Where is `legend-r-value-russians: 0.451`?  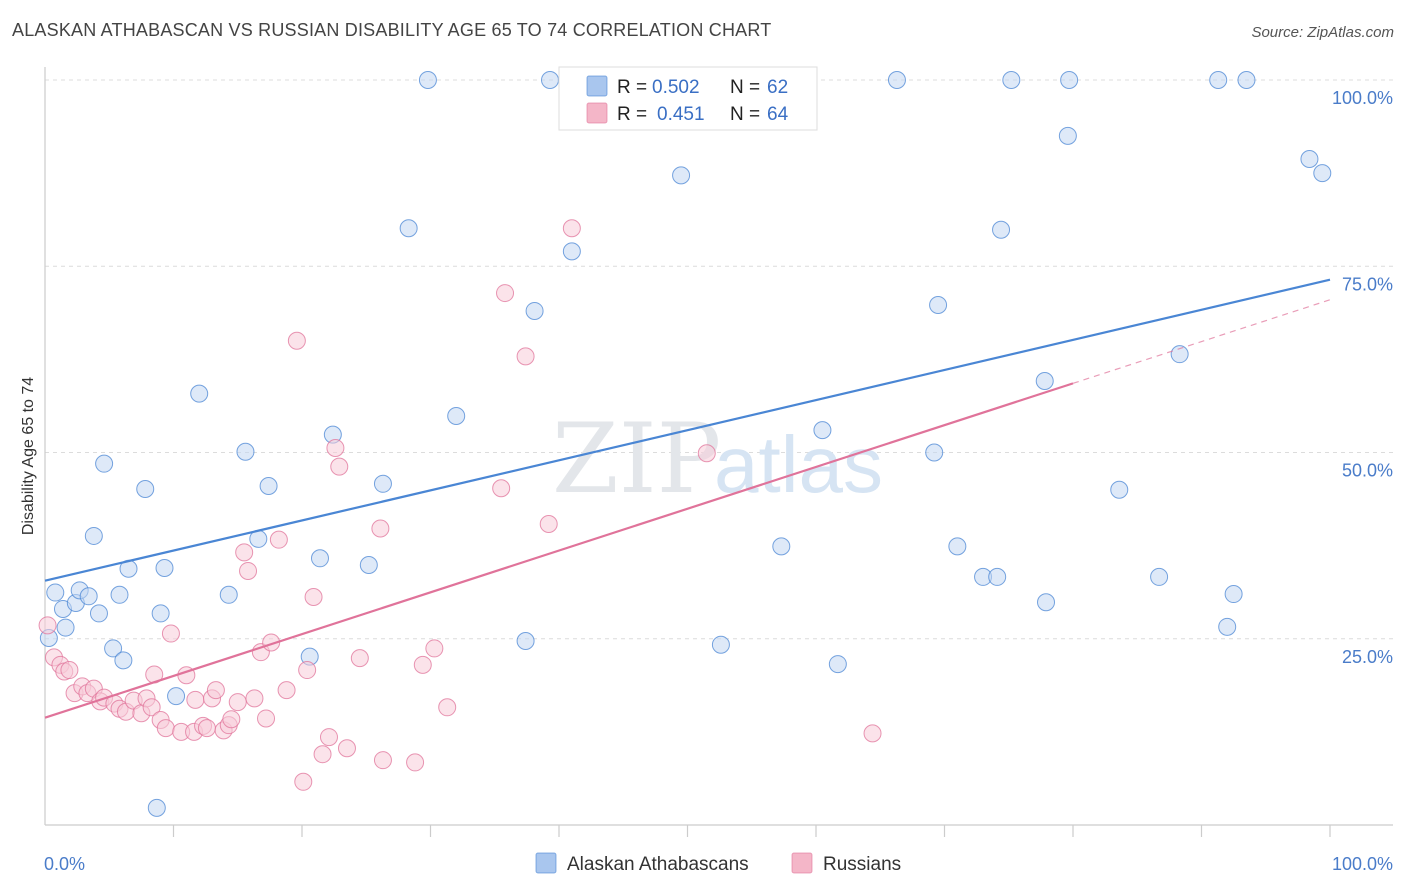
legend-r-value-russians: 0.451 is located at coordinates (681, 114).